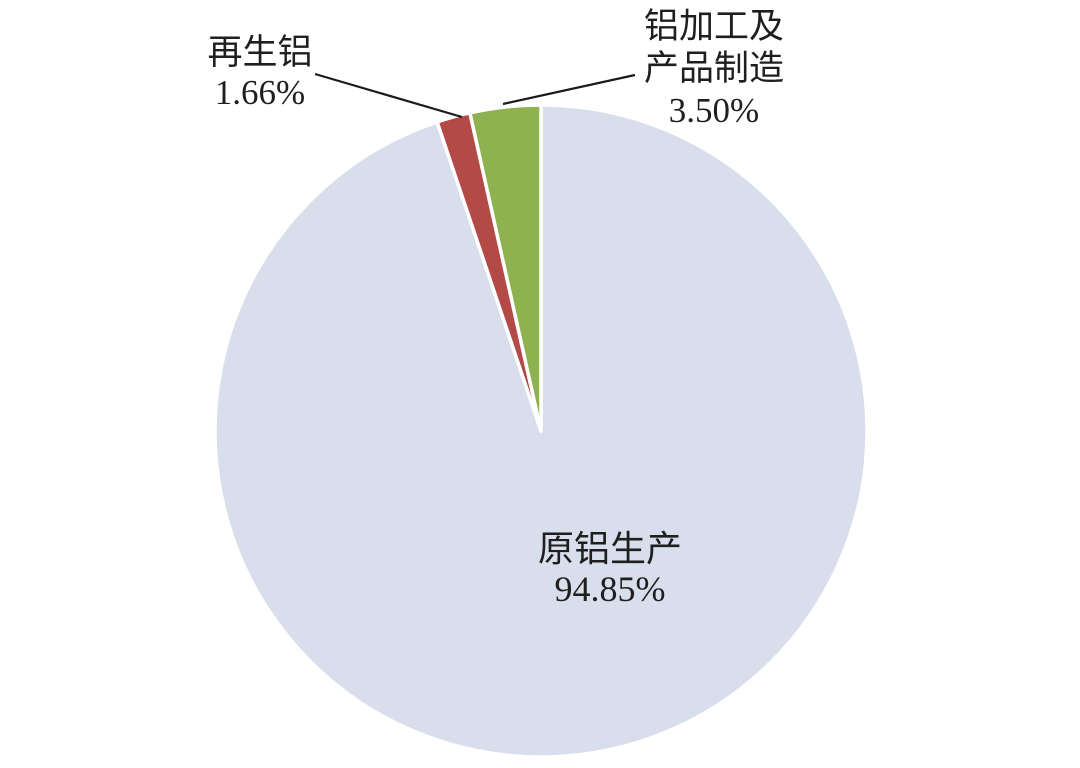 The height and width of the screenshot is (768, 1080). What do you see at coordinates (260, 52) in the screenshot?
I see `callout-recycled-label: 再生铝` at bounding box center [260, 52].